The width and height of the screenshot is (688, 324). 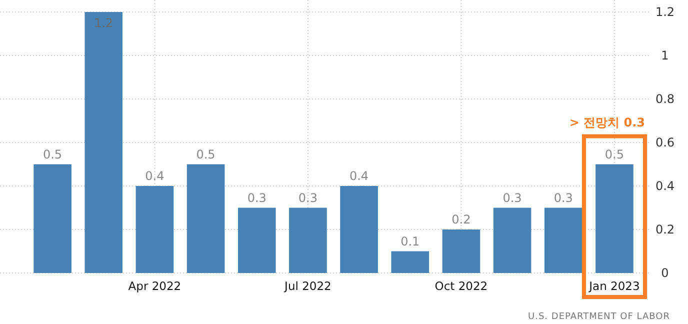 I want to click on text: U.S. DEPARTMENT OF LABOR, so click(x=599, y=317).